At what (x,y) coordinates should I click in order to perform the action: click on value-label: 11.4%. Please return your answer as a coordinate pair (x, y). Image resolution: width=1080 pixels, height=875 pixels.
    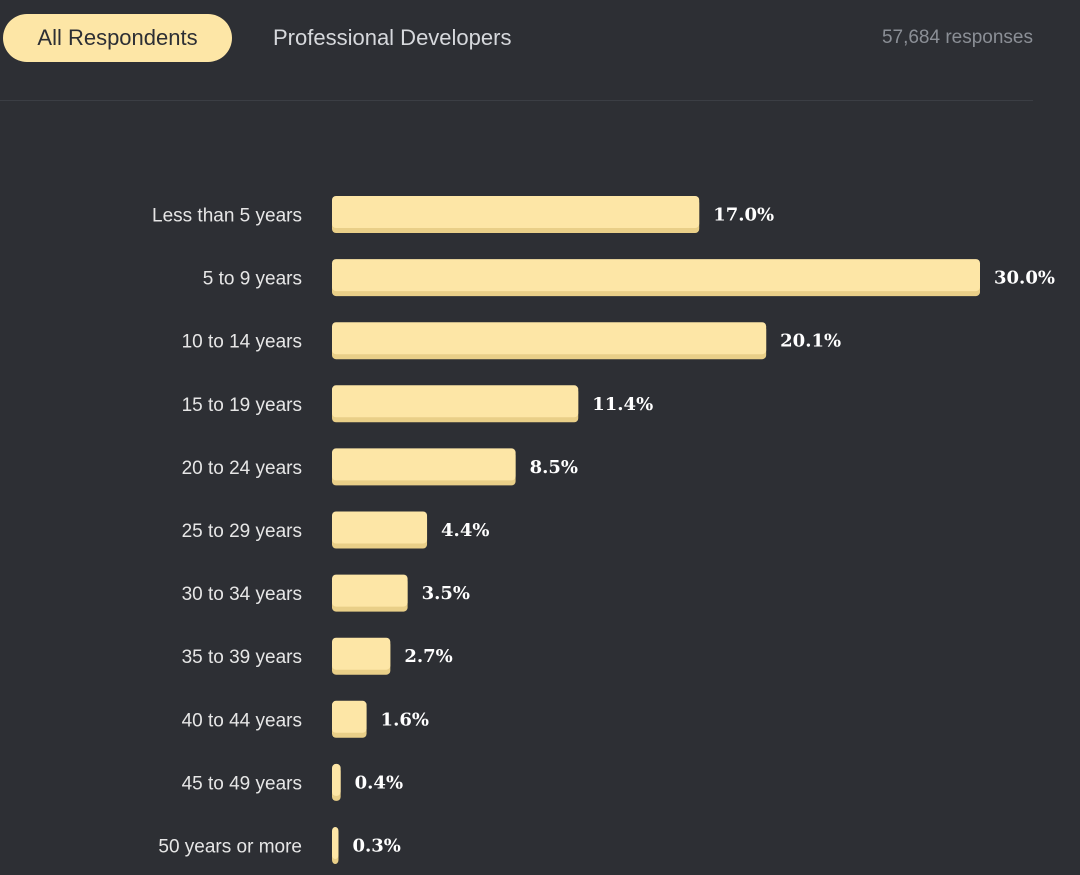
    Looking at the image, I should click on (622, 404).